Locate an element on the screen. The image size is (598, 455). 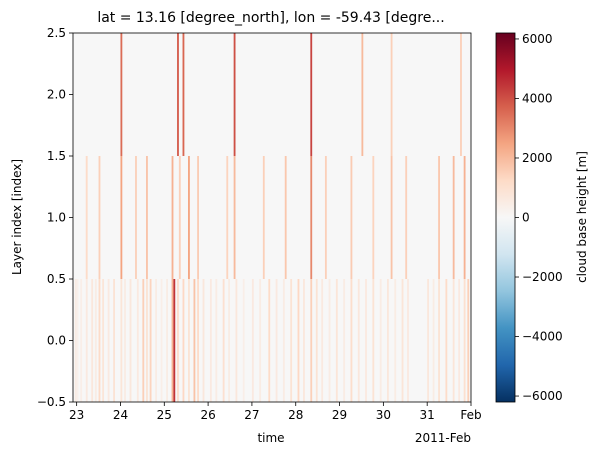
x-tick-label: 23 is located at coordinates (76, 415).